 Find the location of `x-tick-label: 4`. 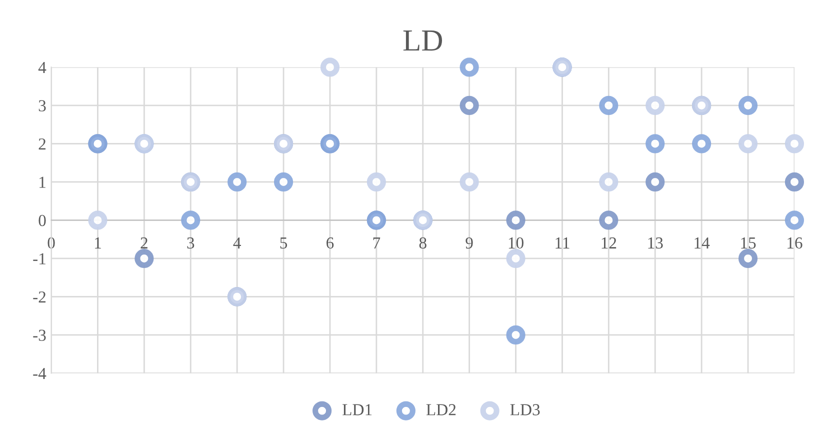

x-tick-label: 4 is located at coordinates (237, 242).